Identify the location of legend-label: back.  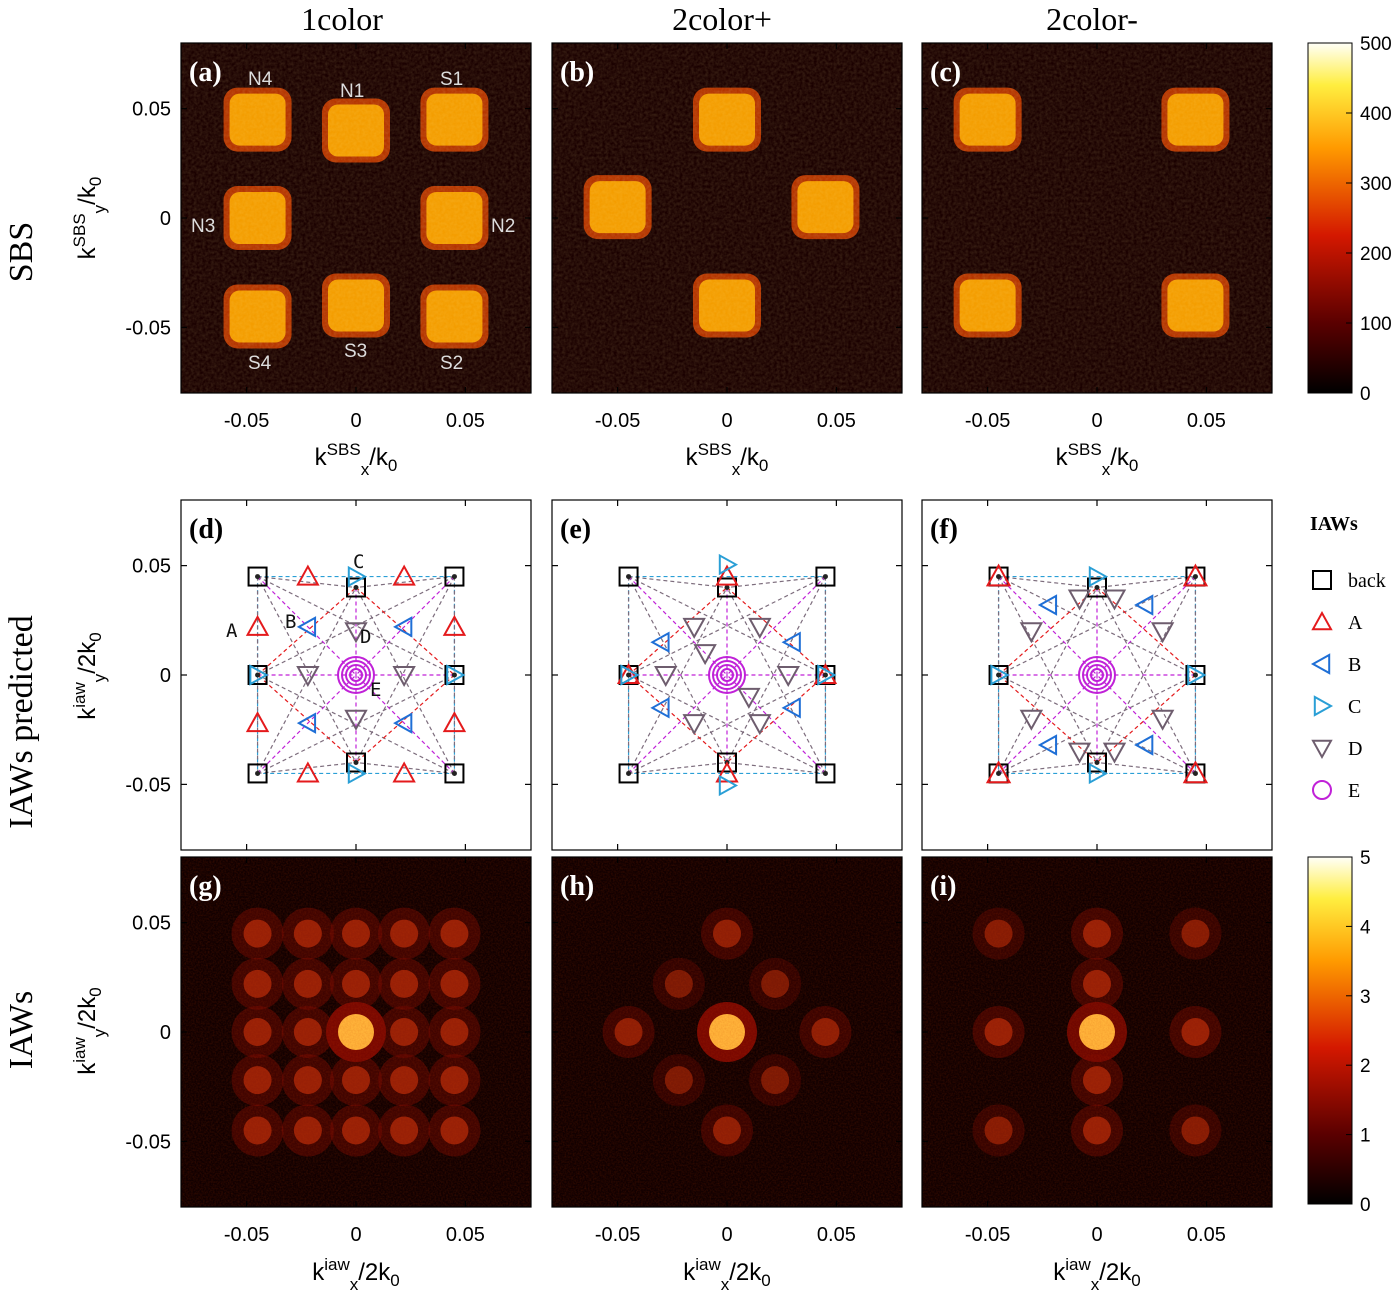
(1367, 581).